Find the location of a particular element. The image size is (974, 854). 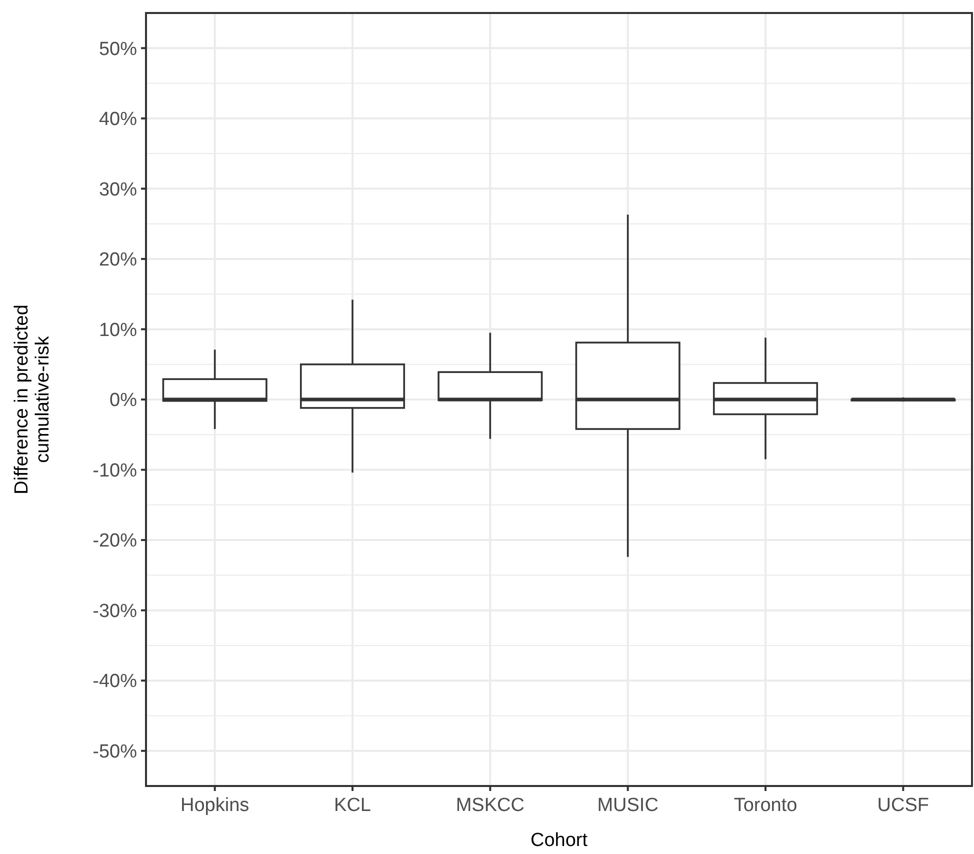

y-tick-label: -10% is located at coordinates (115, 471).